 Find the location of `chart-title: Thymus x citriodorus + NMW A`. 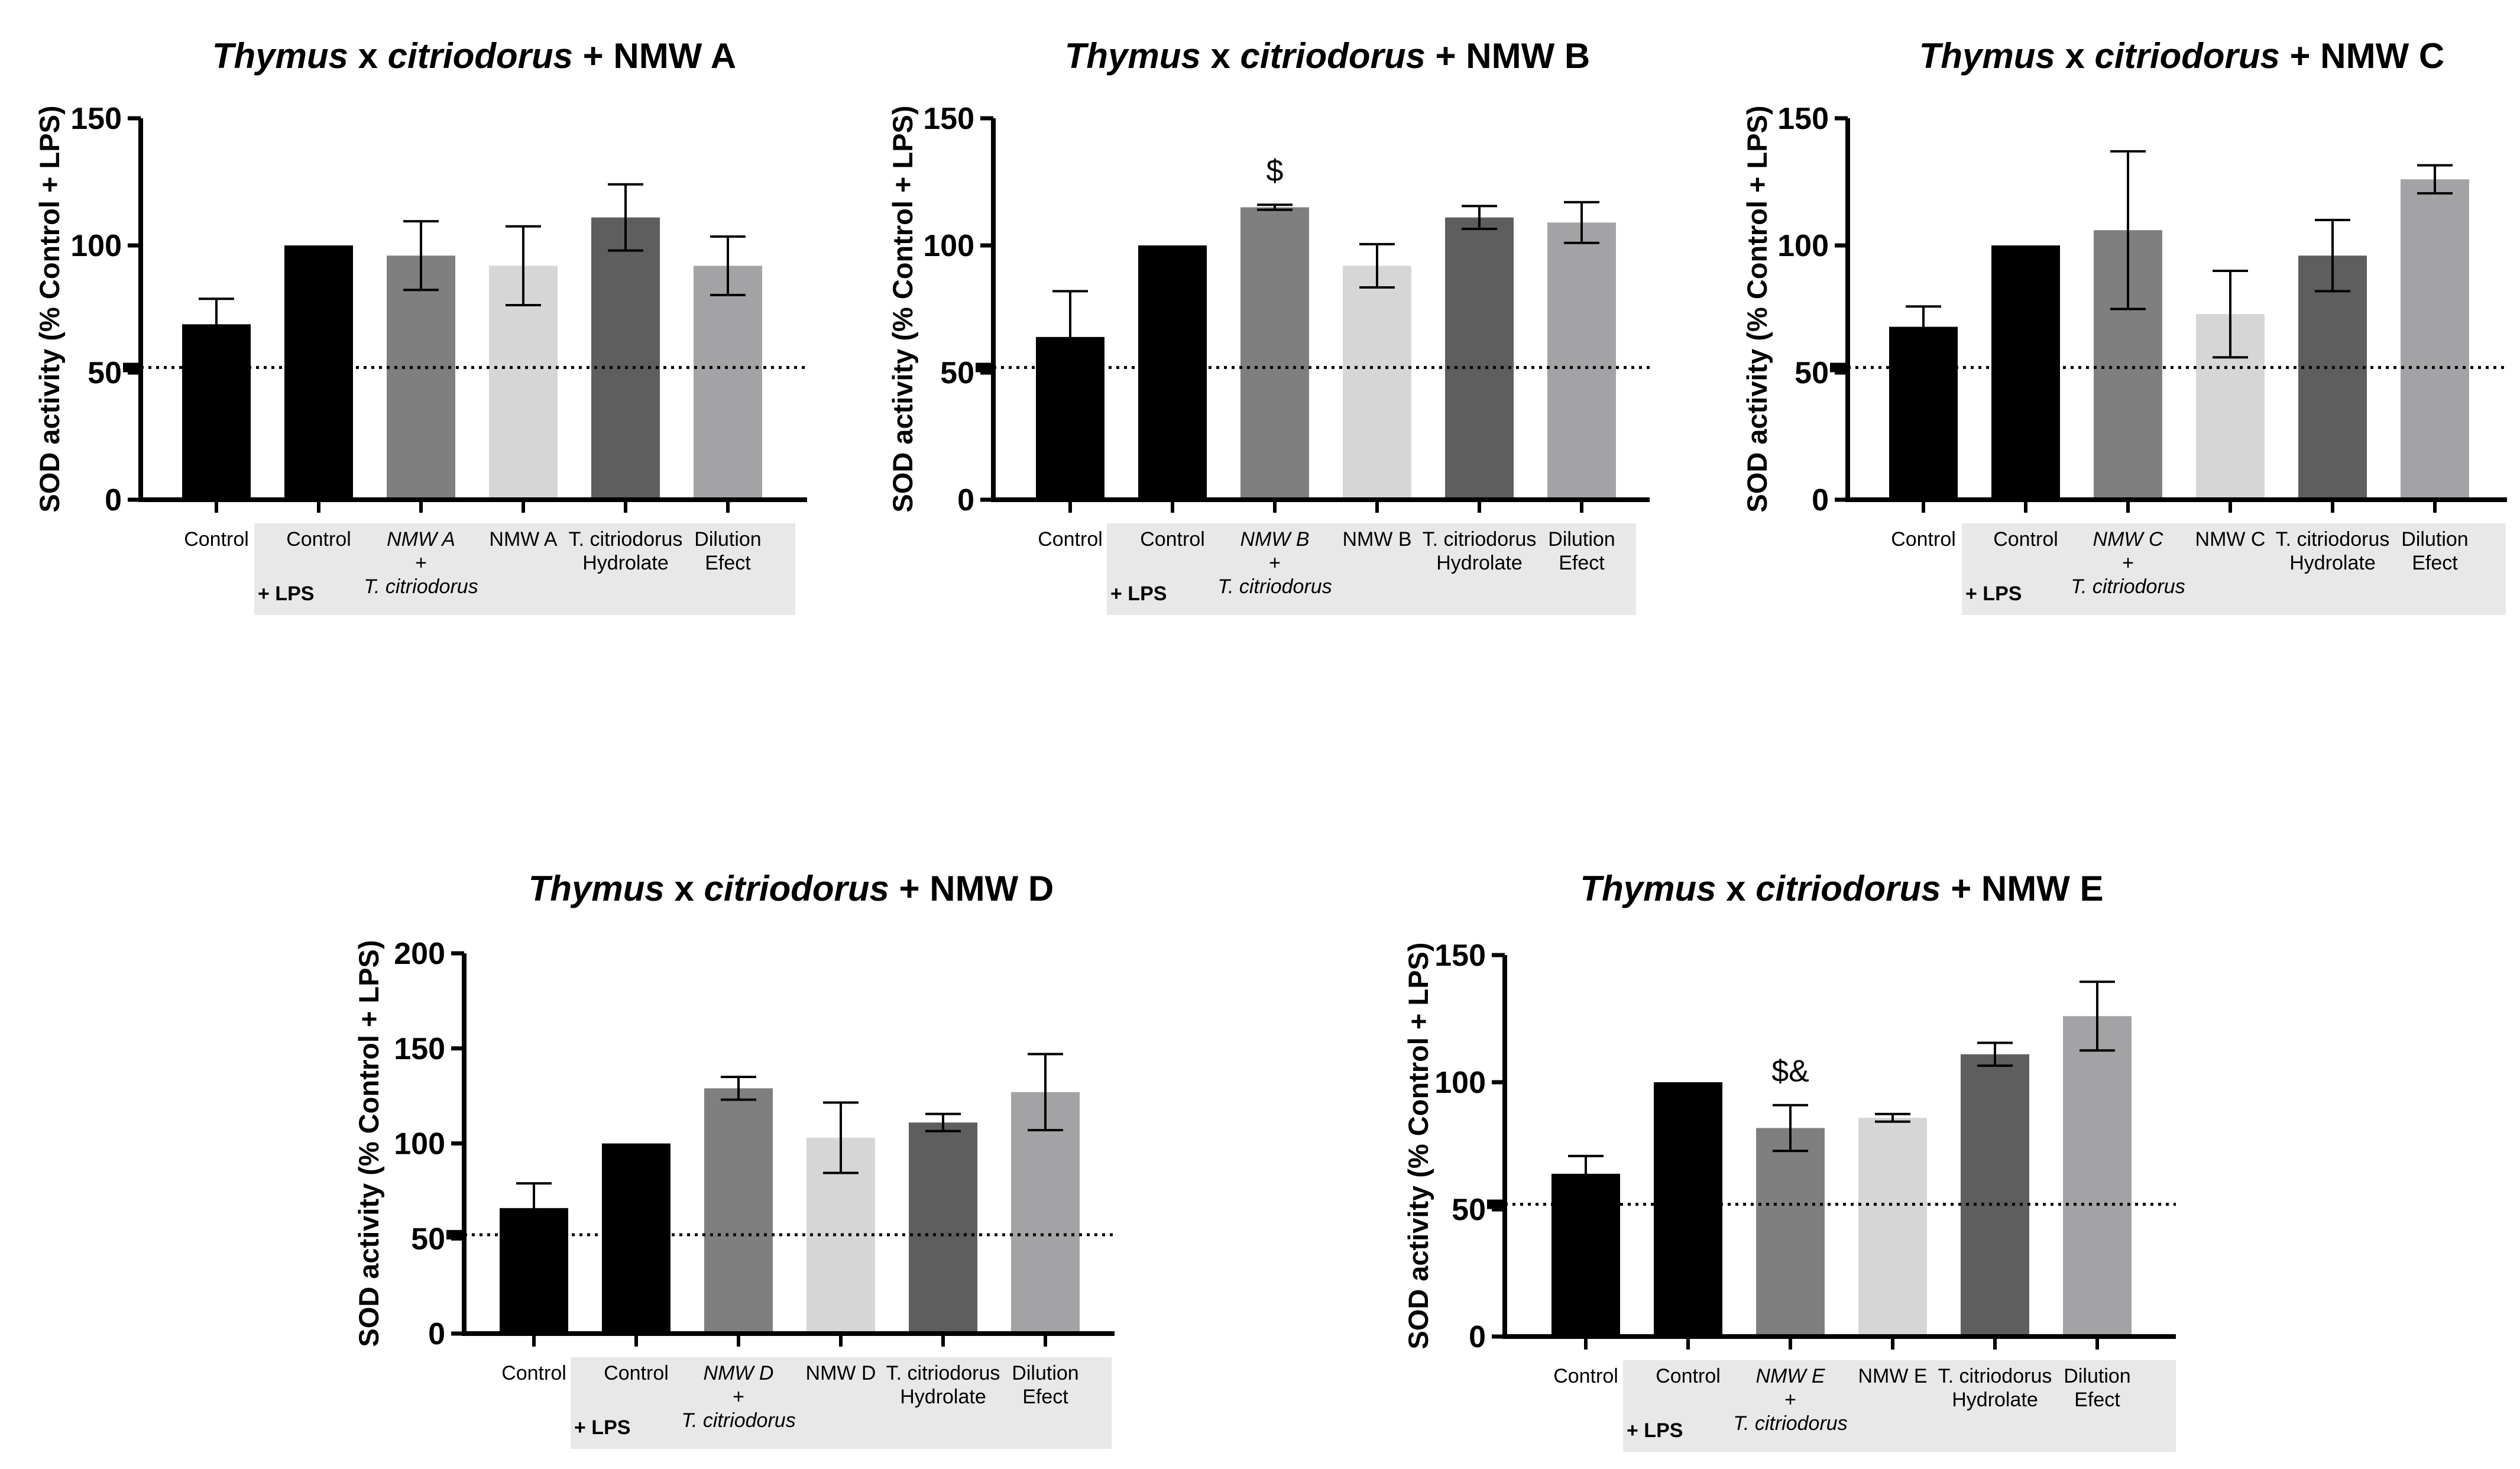

chart-title: Thymus x citriodorus + NMW A is located at coordinates (474, 56).